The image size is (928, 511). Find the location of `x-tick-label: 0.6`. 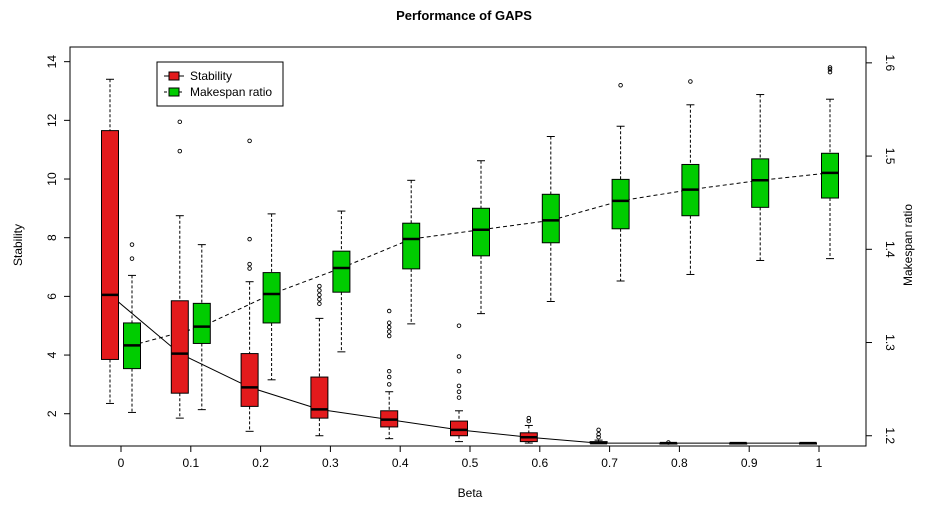

x-tick-label: 0.6 is located at coordinates (539, 463).